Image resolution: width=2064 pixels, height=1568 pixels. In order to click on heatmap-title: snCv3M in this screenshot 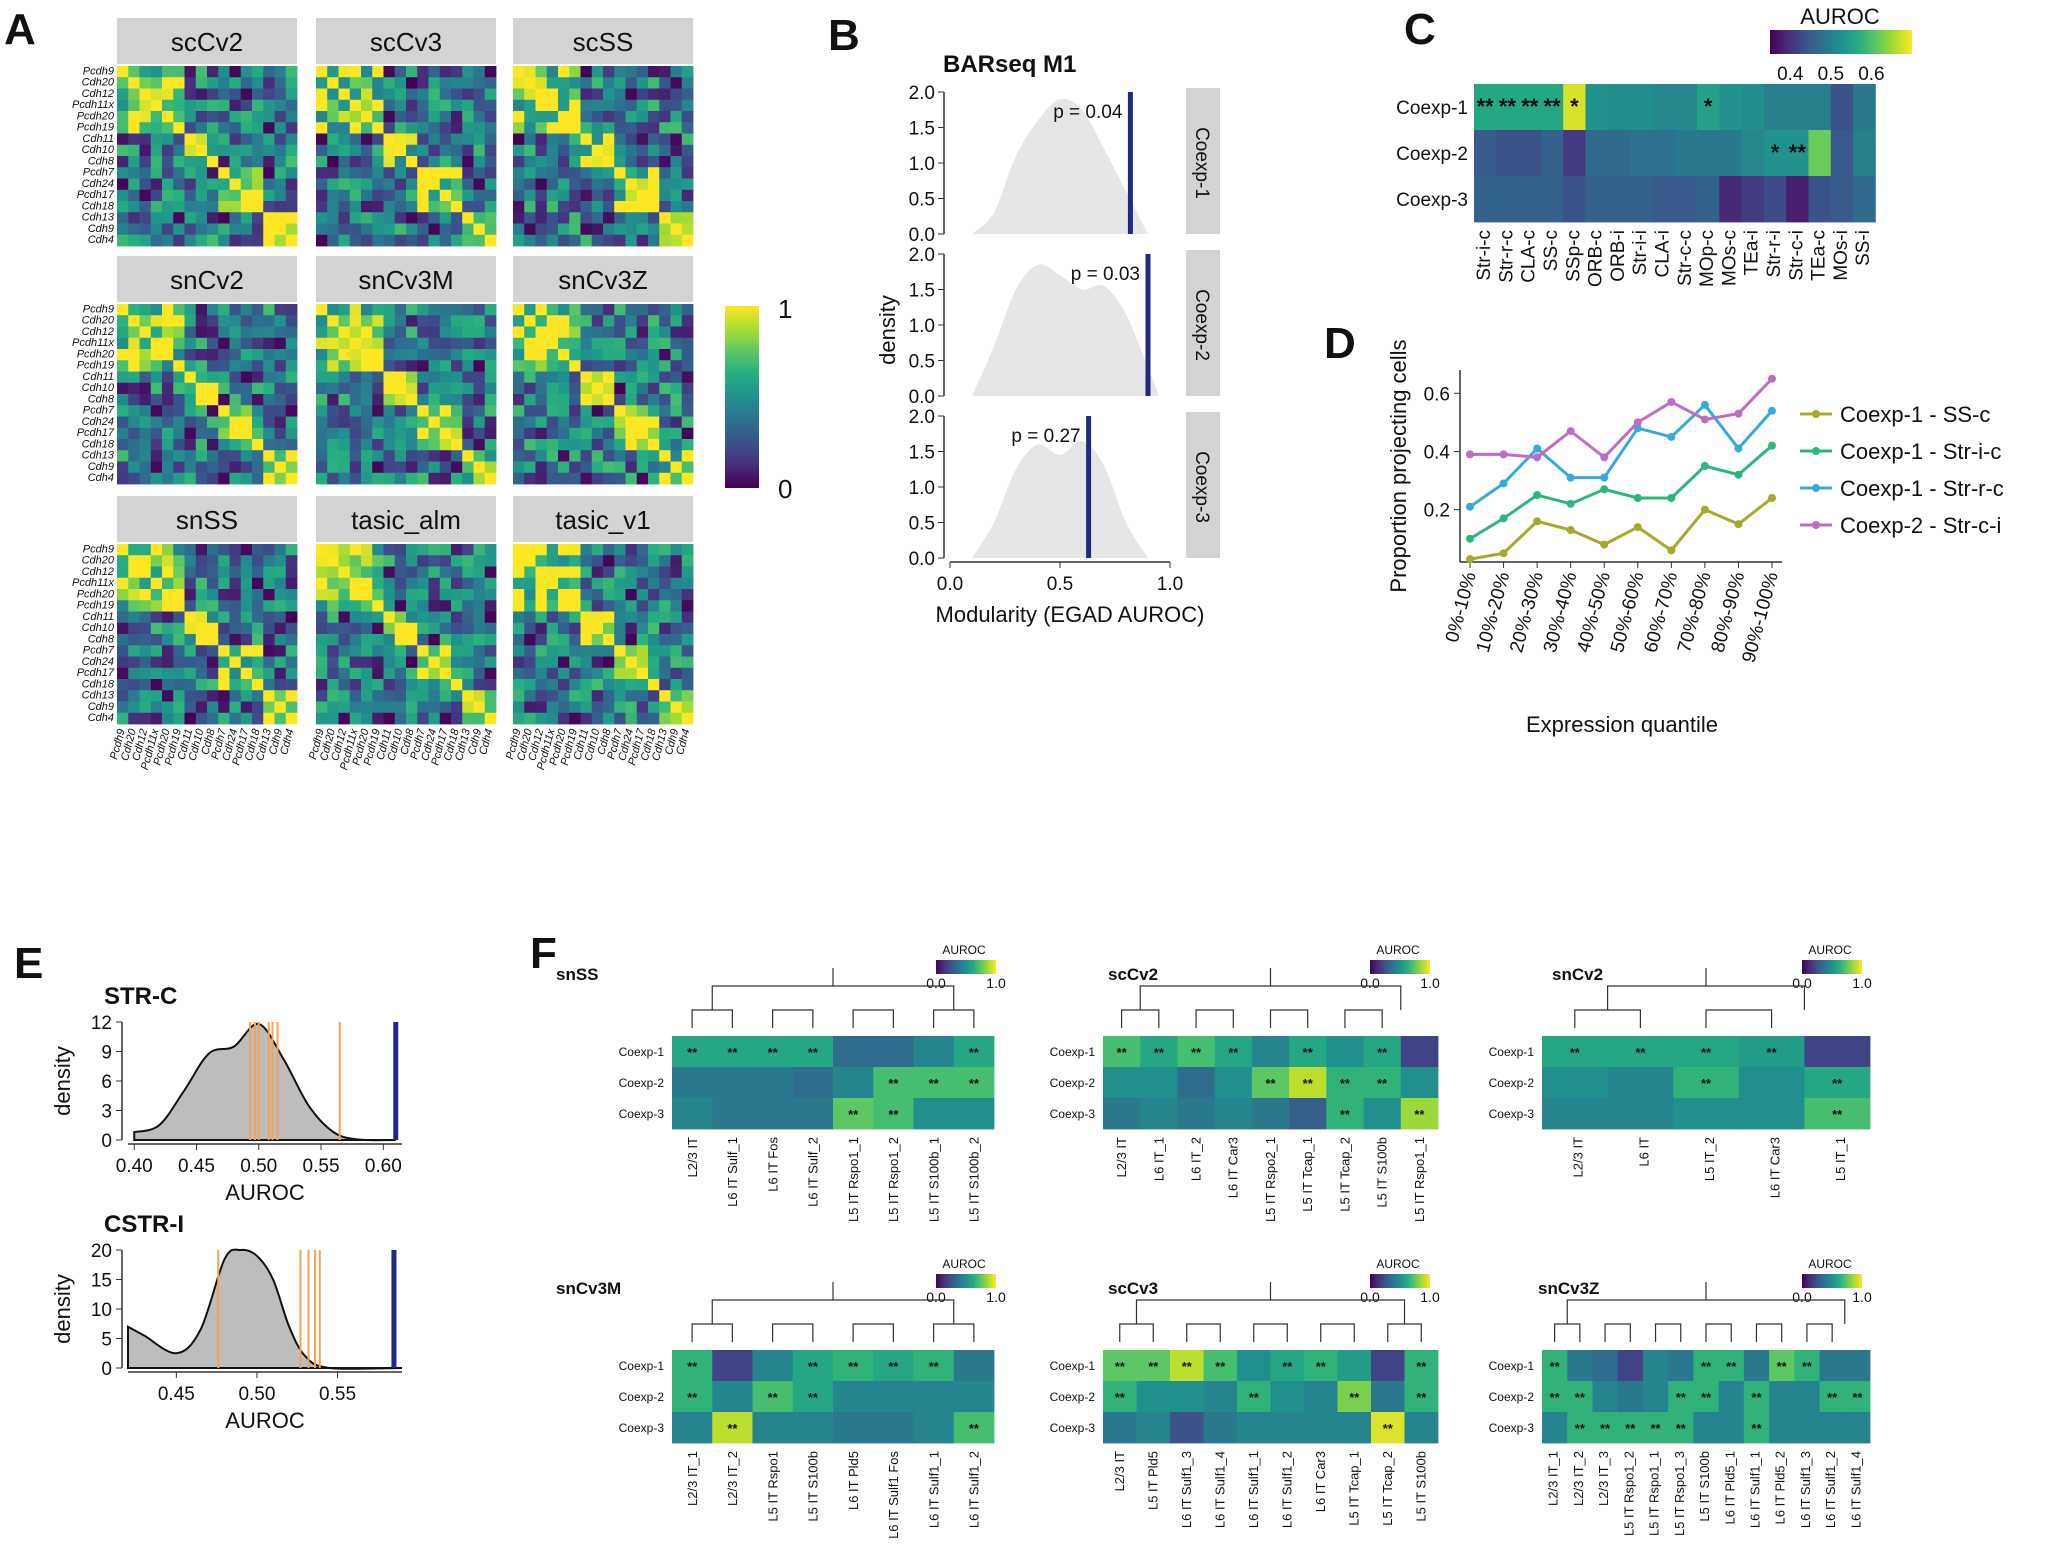, I will do `click(588, 1288)`.